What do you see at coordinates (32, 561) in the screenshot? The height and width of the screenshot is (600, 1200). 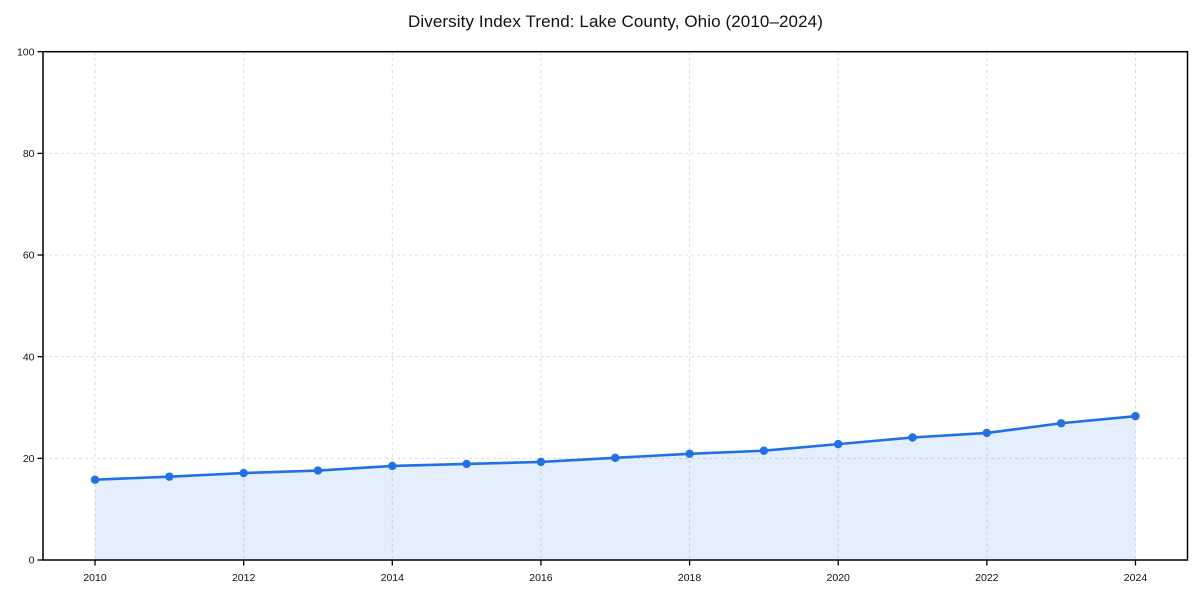 I see `y-tick-label: 0` at bounding box center [32, 561].